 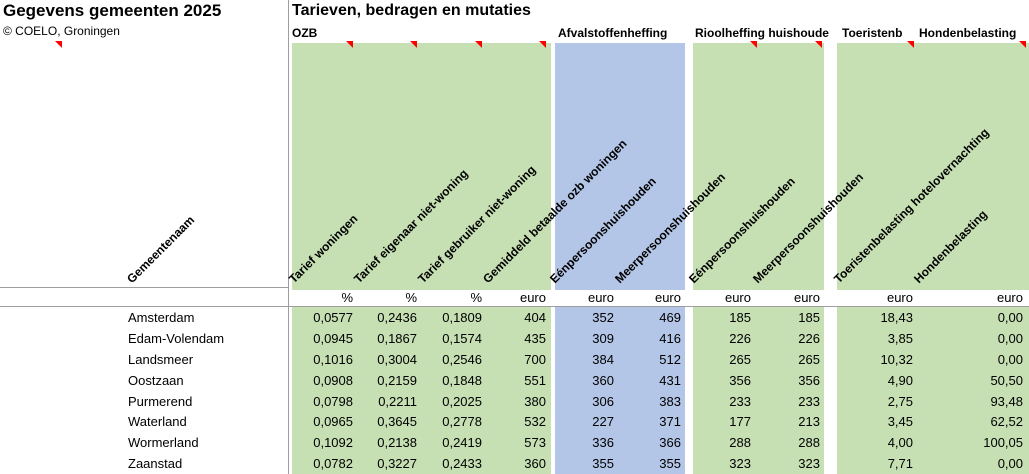 What do you see at coordinates (462, 464) in the screenshot?
I see `value-cell: 0,2433` at bounding box center [462, 464].